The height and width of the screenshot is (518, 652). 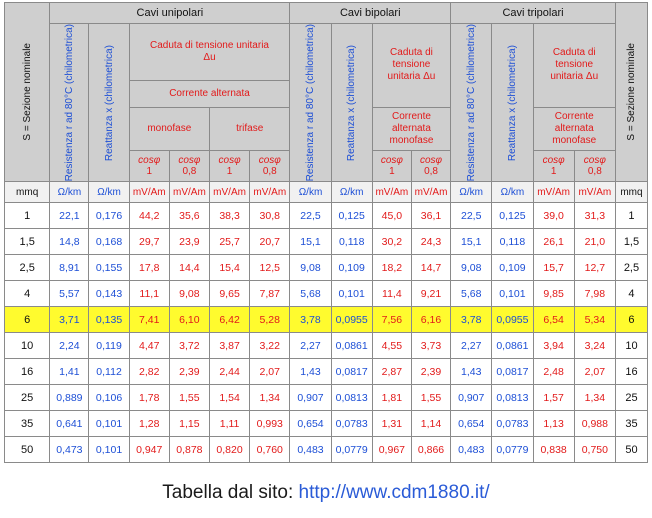 I want to click on source-link: http://www.cdm1880.it/, so click(x=394, y=492).